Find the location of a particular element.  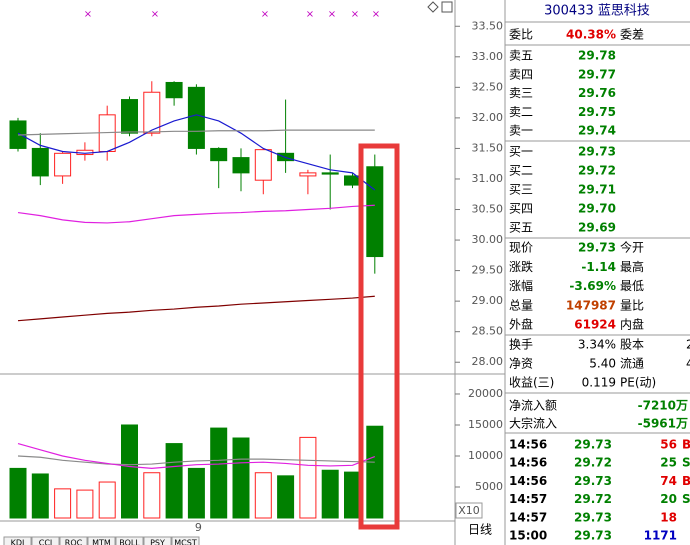

tab-label: KDJ is located at coordinates (18, 542).